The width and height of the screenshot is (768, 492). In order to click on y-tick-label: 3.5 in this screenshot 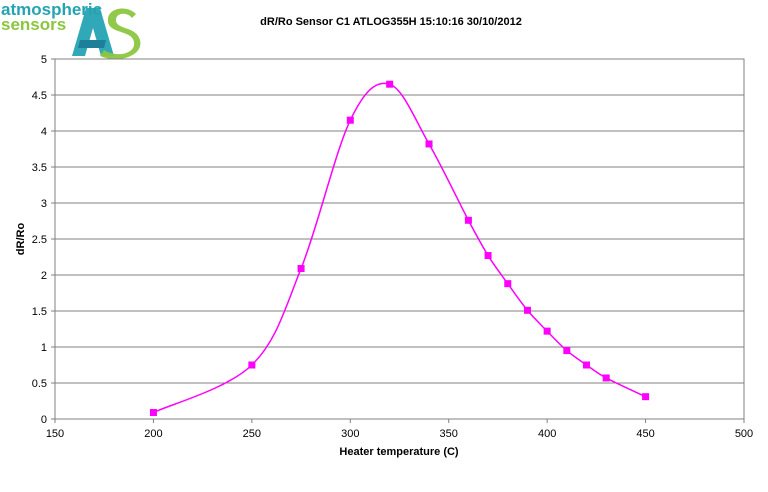, I will do `click(39, 168)`.